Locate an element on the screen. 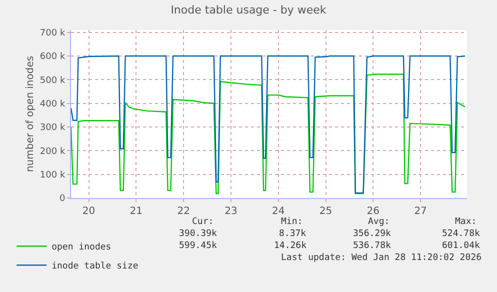 The width and height of the screenshot is (497, 292). text: 8.37k is located at coordinates (293, 234).